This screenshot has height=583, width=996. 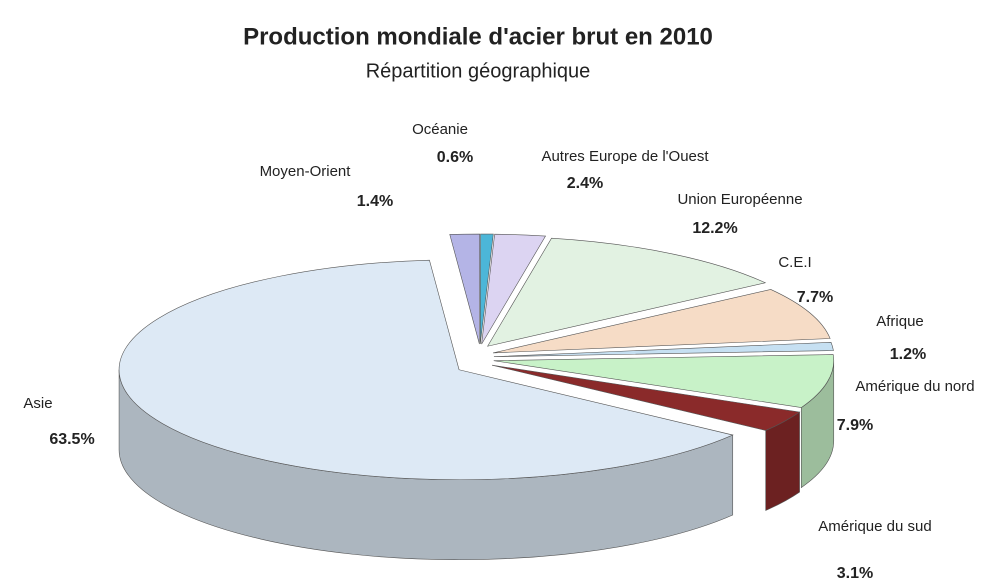 I want to click on chart-subtitle: Répartition géographique, so click(x=478, y=71).